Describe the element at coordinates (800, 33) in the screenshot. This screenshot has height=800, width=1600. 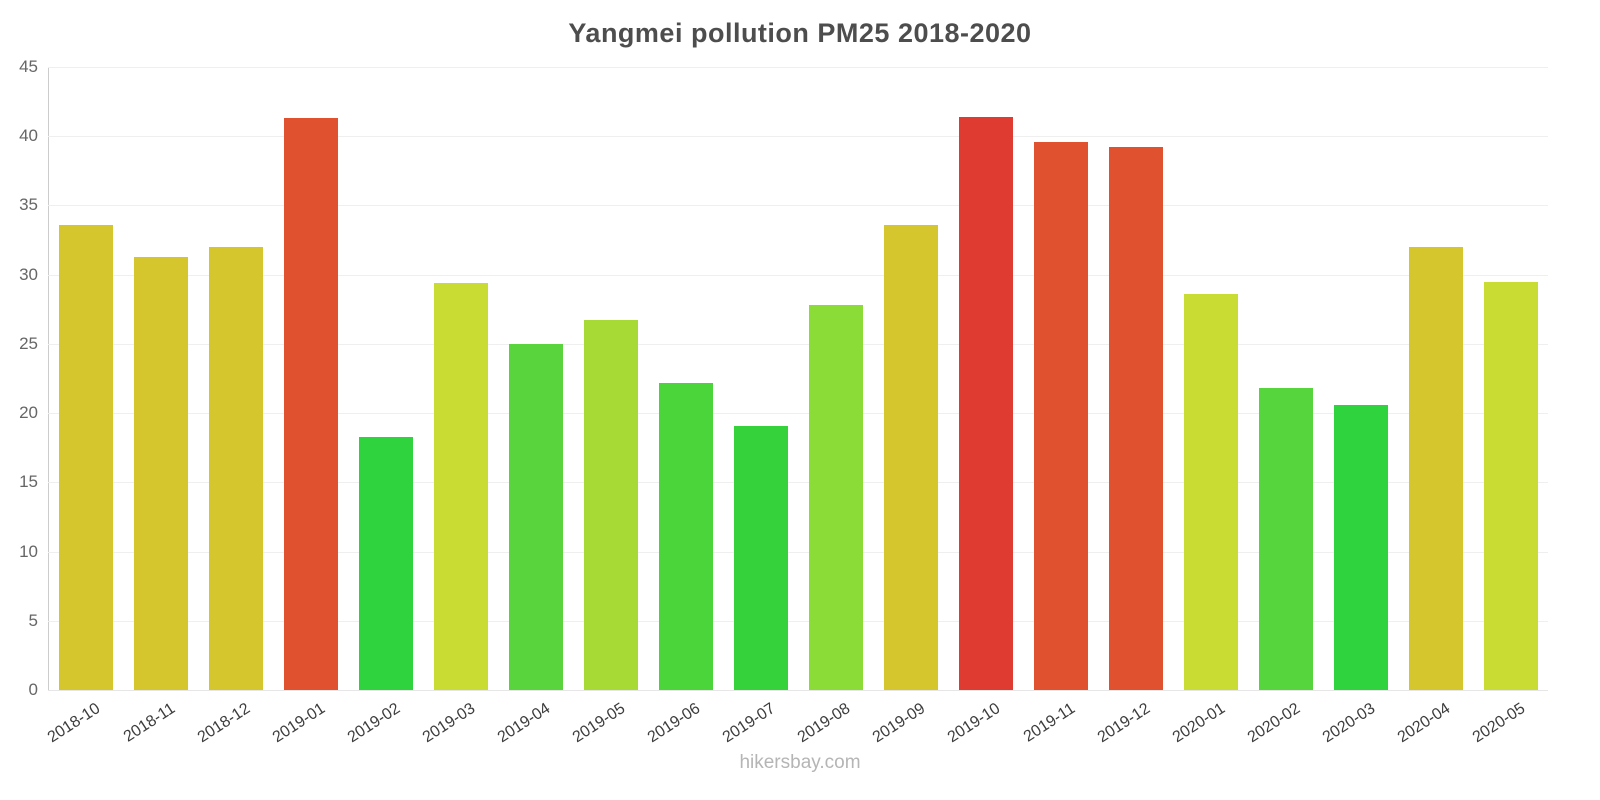
I see `chart-title: Yangmei pollution PM25 2018-2020` at that location.